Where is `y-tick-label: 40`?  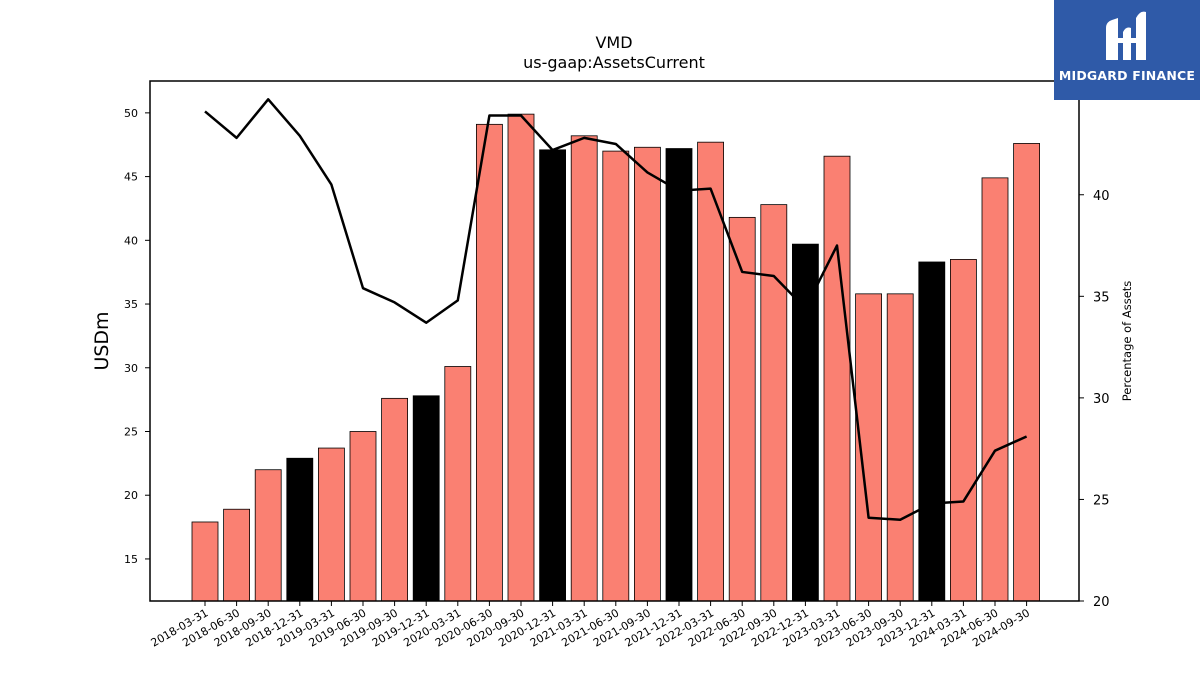
y-tick-label: 40 is located at coordinates (131, 240).